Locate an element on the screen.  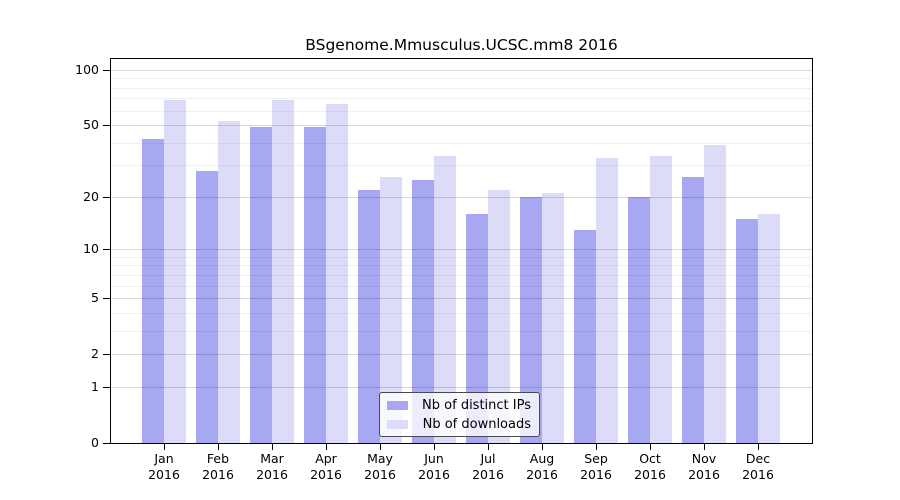
legend-swatch-downloads is located at coordinates (397, 424).